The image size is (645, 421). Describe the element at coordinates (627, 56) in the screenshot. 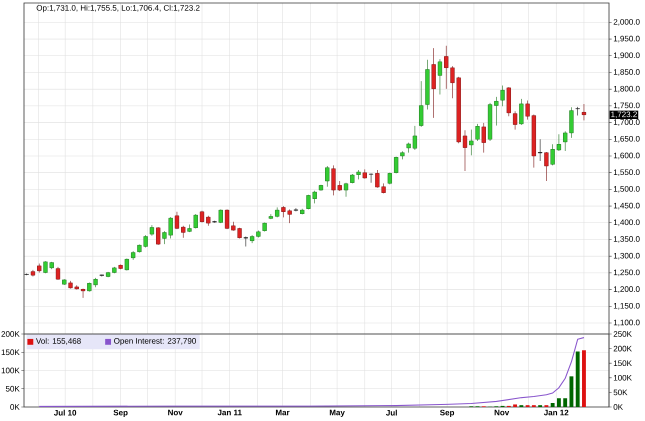

I see `y-tick-label: 1,900.0` at that location.